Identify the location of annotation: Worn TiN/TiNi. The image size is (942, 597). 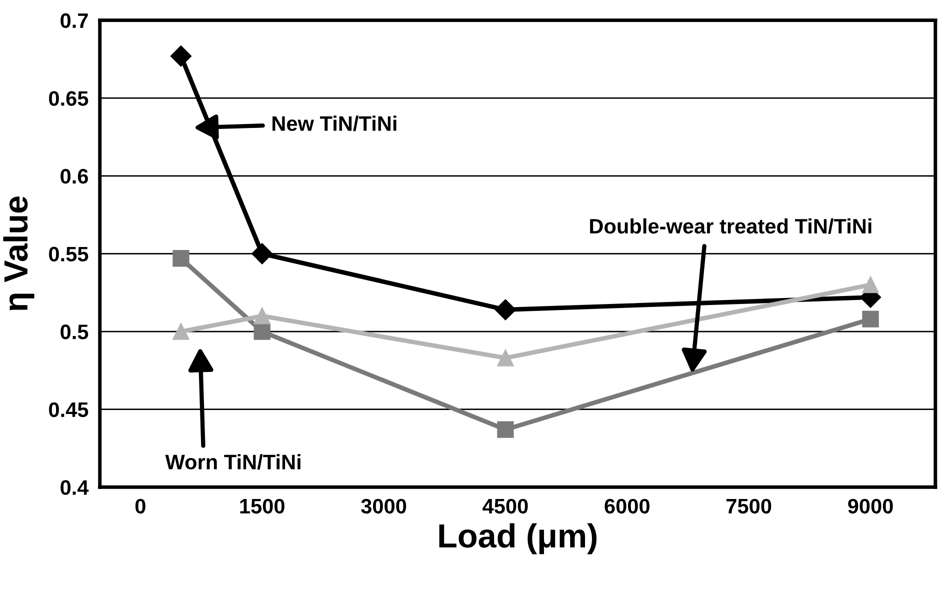
(232, 462).